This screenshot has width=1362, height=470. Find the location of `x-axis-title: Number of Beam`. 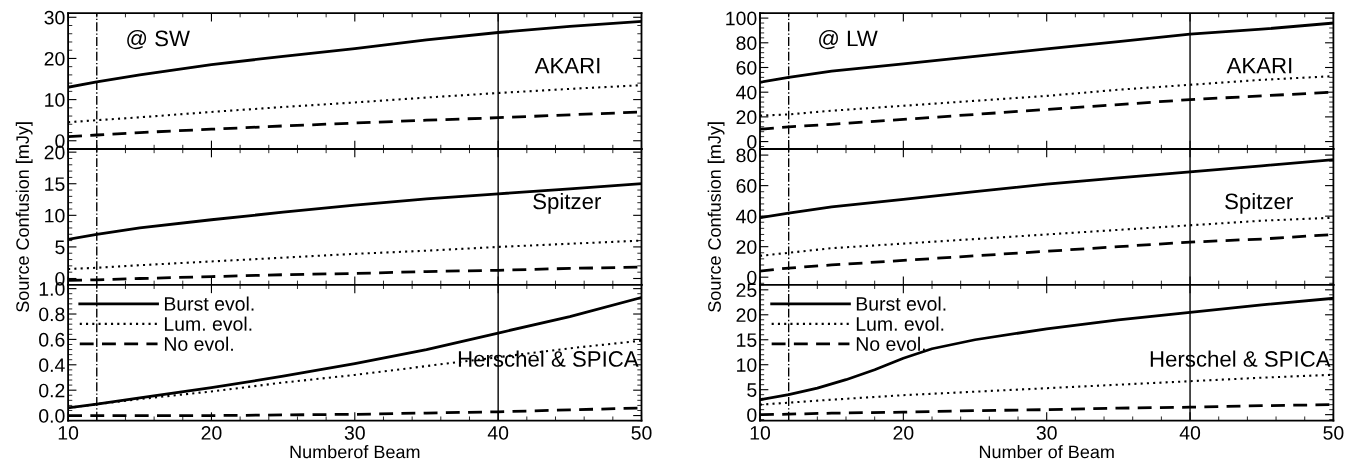

x-axis-title: Number of Beam is located at coordinates (1046, 452).